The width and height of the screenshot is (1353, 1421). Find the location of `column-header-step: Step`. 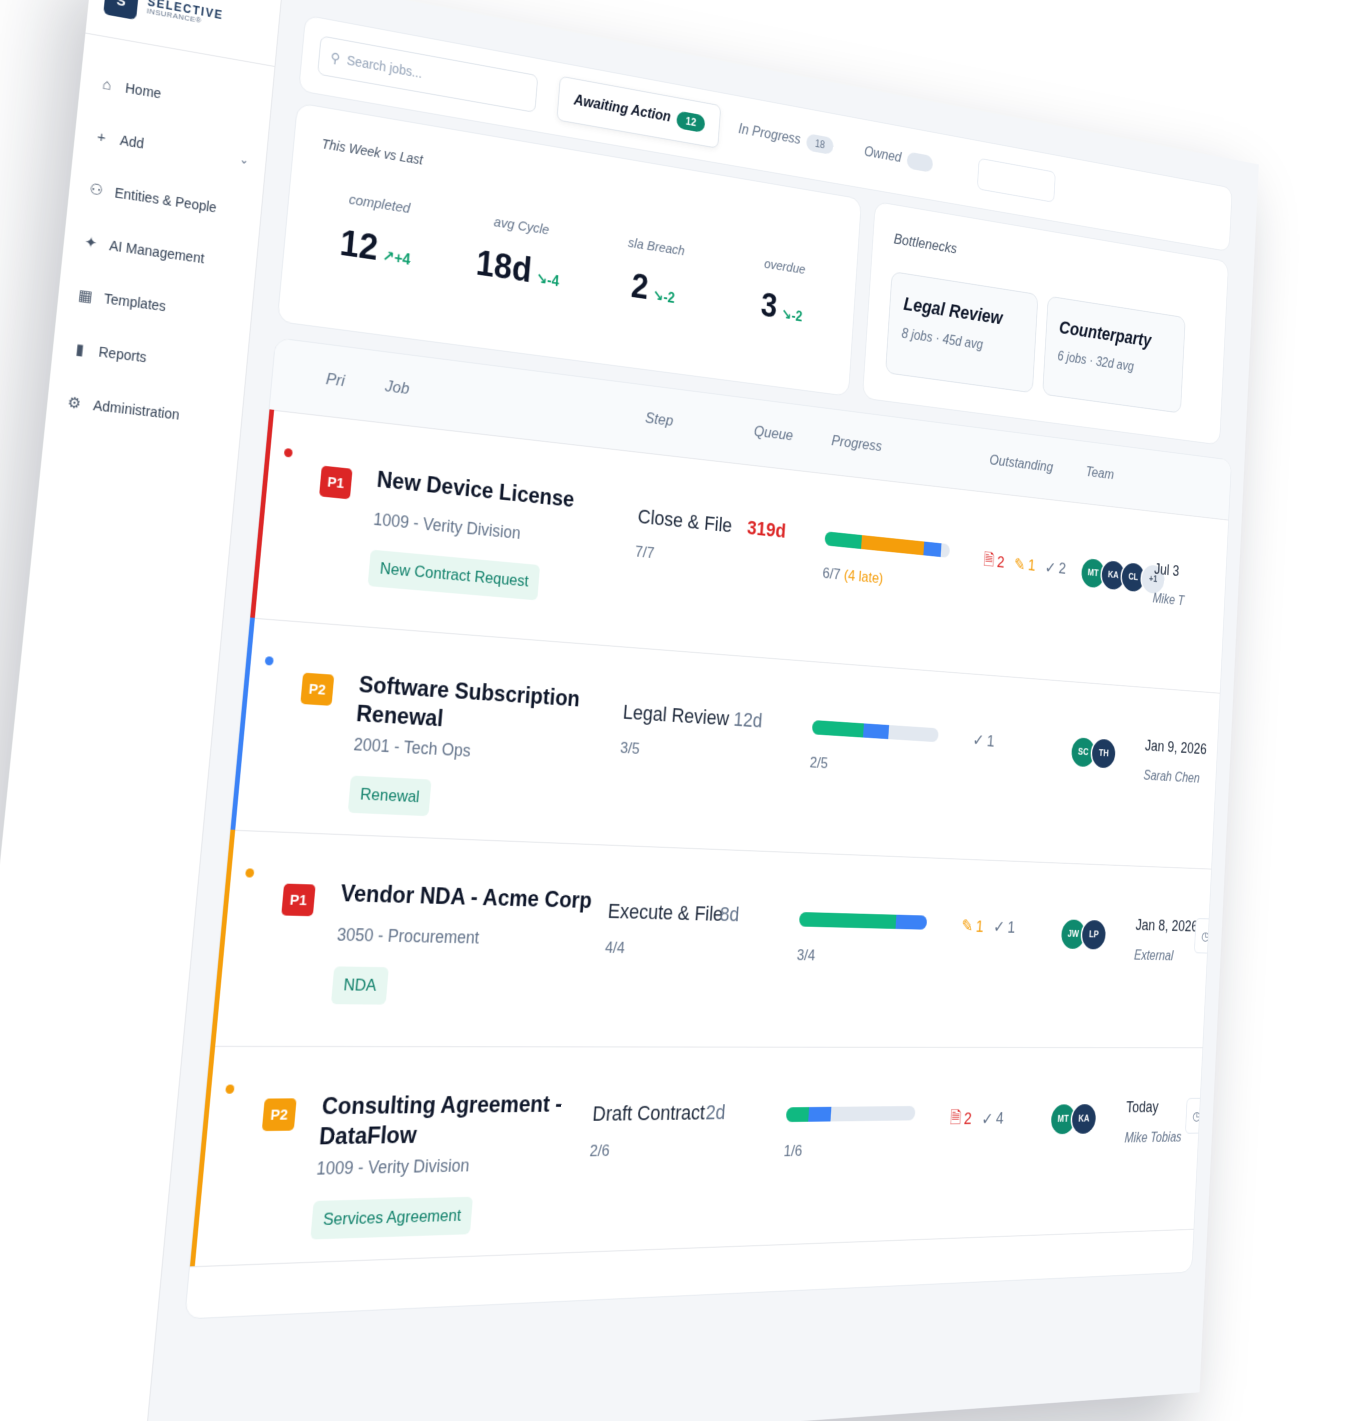

column-header-step: Step is located at coordinates (659, 419).